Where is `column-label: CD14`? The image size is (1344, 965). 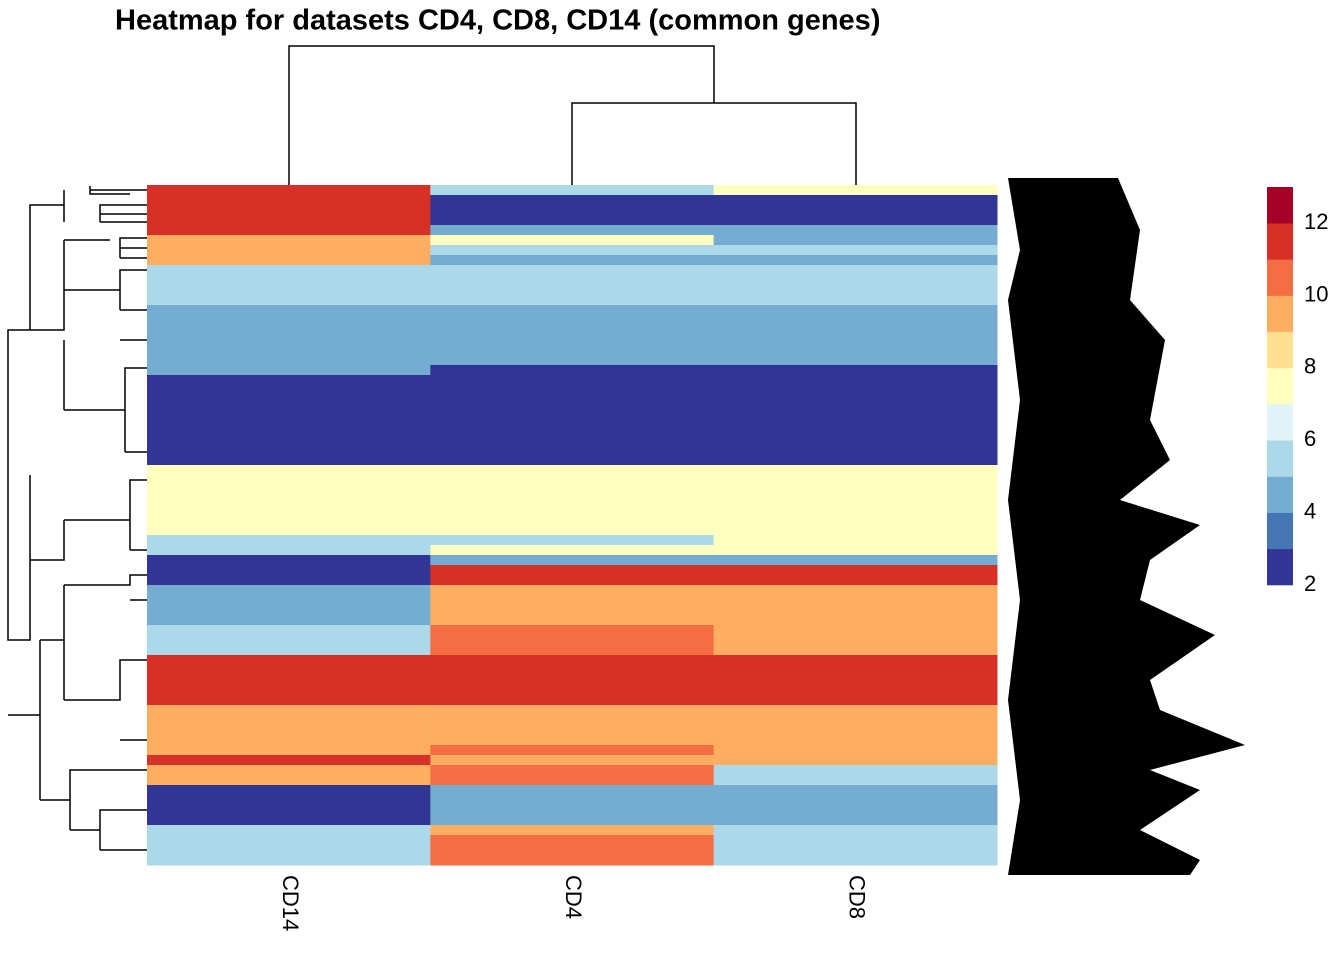 column-label: CD14 is located at coordinates (290, 903).